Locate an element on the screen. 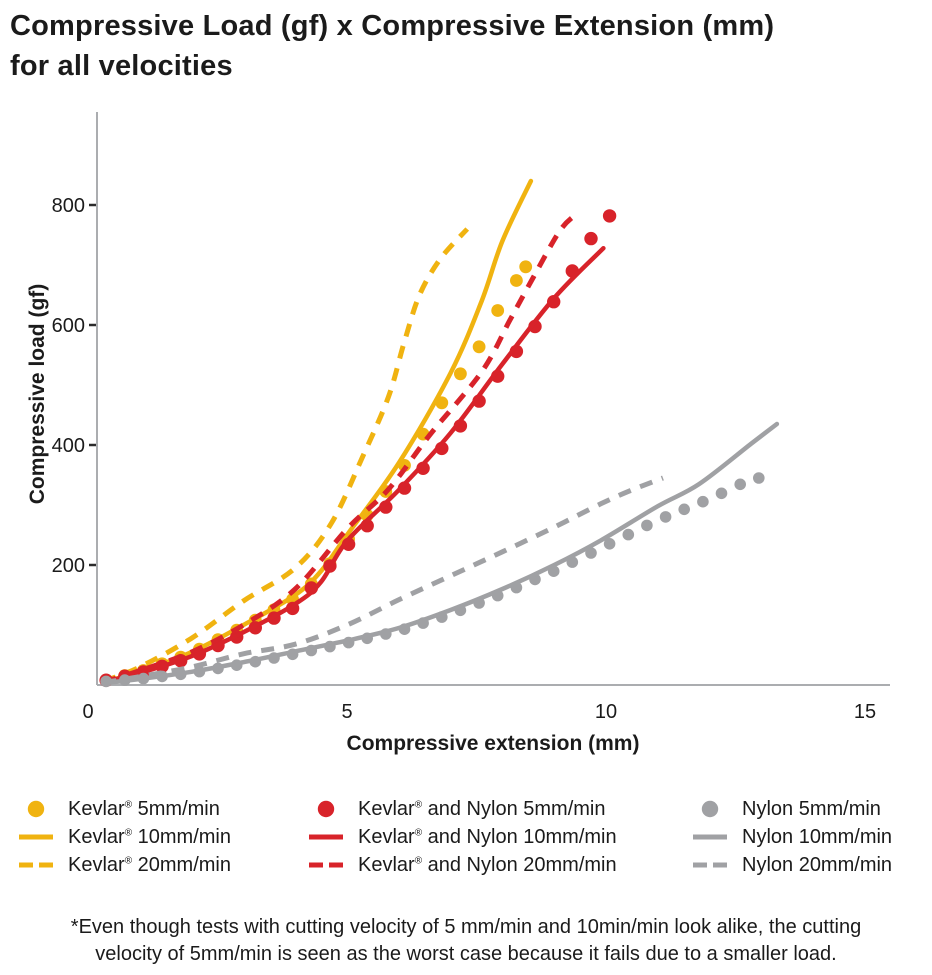 The image size is (932, 975). legend-item-kevlar-nylon-10: Kevlar® and Nylon 10mm/min is located at coordinates (500, 837).